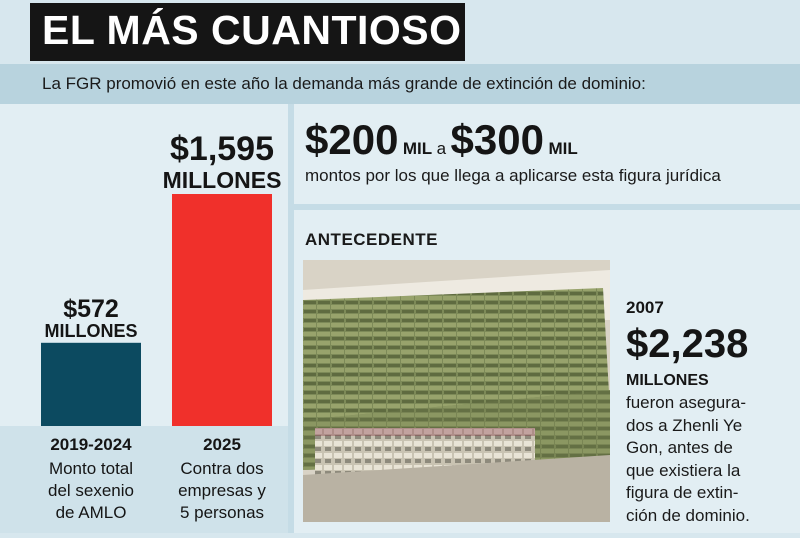 The image size is (800, 538). I want to click on range-high: $300, so click(497, 139).